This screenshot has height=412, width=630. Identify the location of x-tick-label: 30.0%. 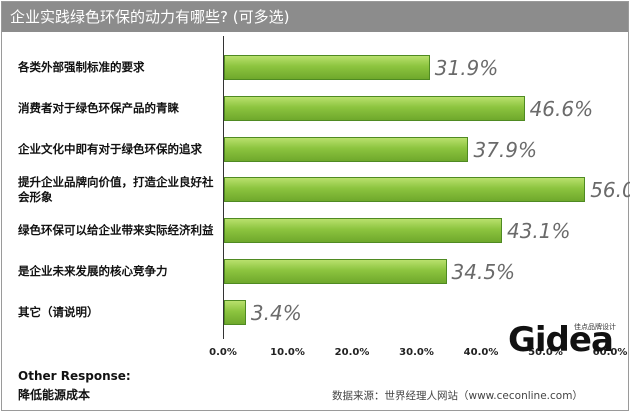
(416, 352).